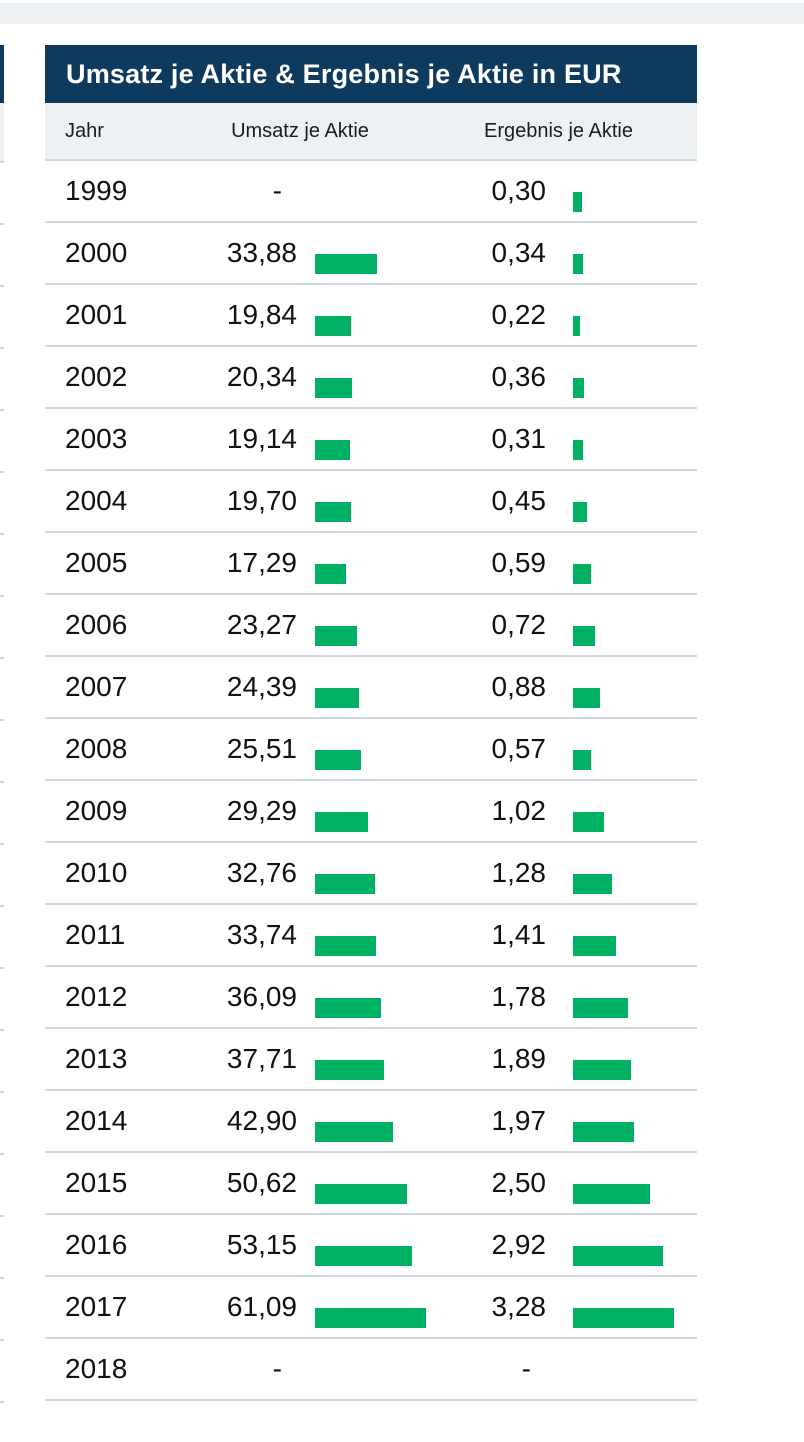 This screenshot has width=804, height=1442. I want to click on table-row: 2000 33,88 0,34, so click(371, 254).